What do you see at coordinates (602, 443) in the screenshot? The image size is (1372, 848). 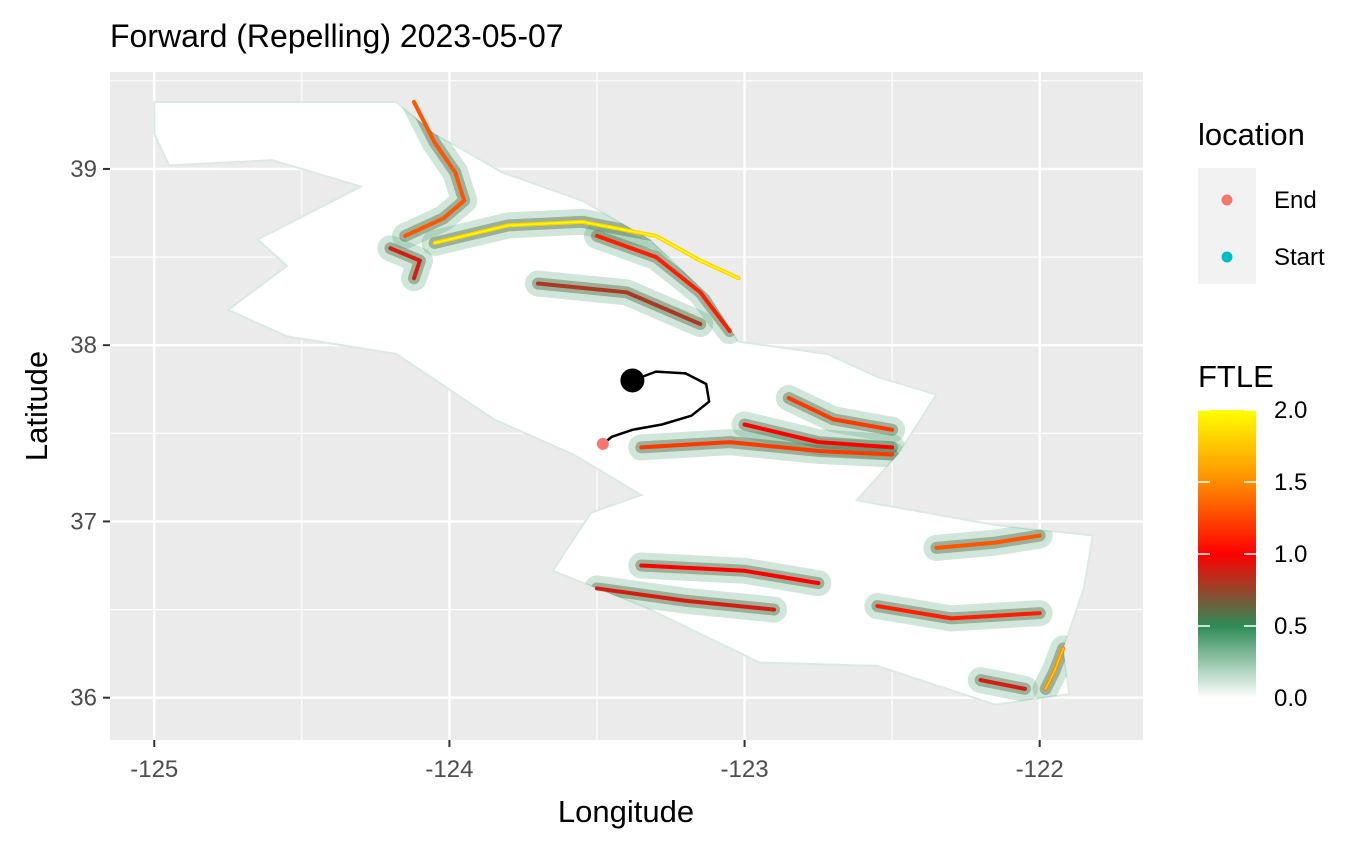 I see `trajectory-end-point` at bounding box center [602, 443].